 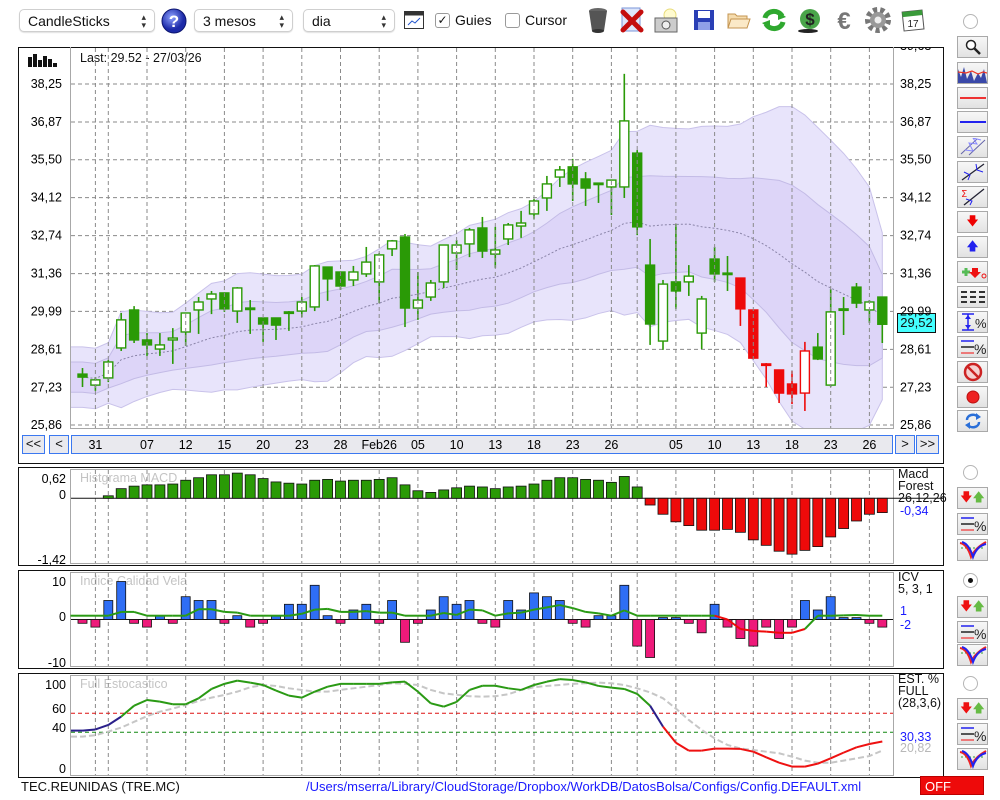 I want to click on trash-button, so click(x=598, y=20).